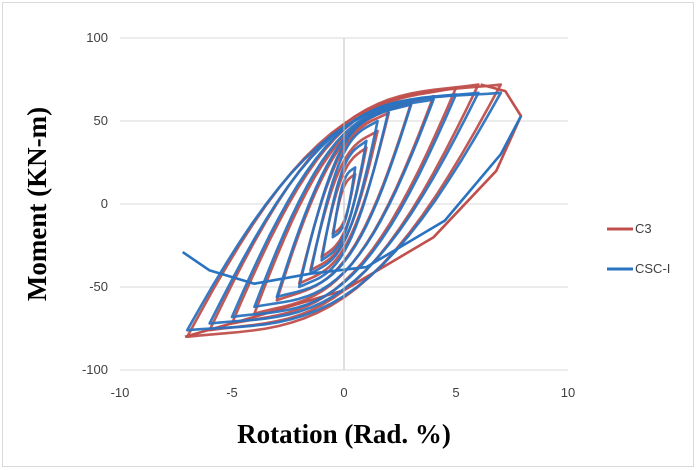 The width and height of the screenshot is (697, 470). Describe the element at coordinates (120, 392) in the screenshot. I see `x-tick-label: -10` at that location.